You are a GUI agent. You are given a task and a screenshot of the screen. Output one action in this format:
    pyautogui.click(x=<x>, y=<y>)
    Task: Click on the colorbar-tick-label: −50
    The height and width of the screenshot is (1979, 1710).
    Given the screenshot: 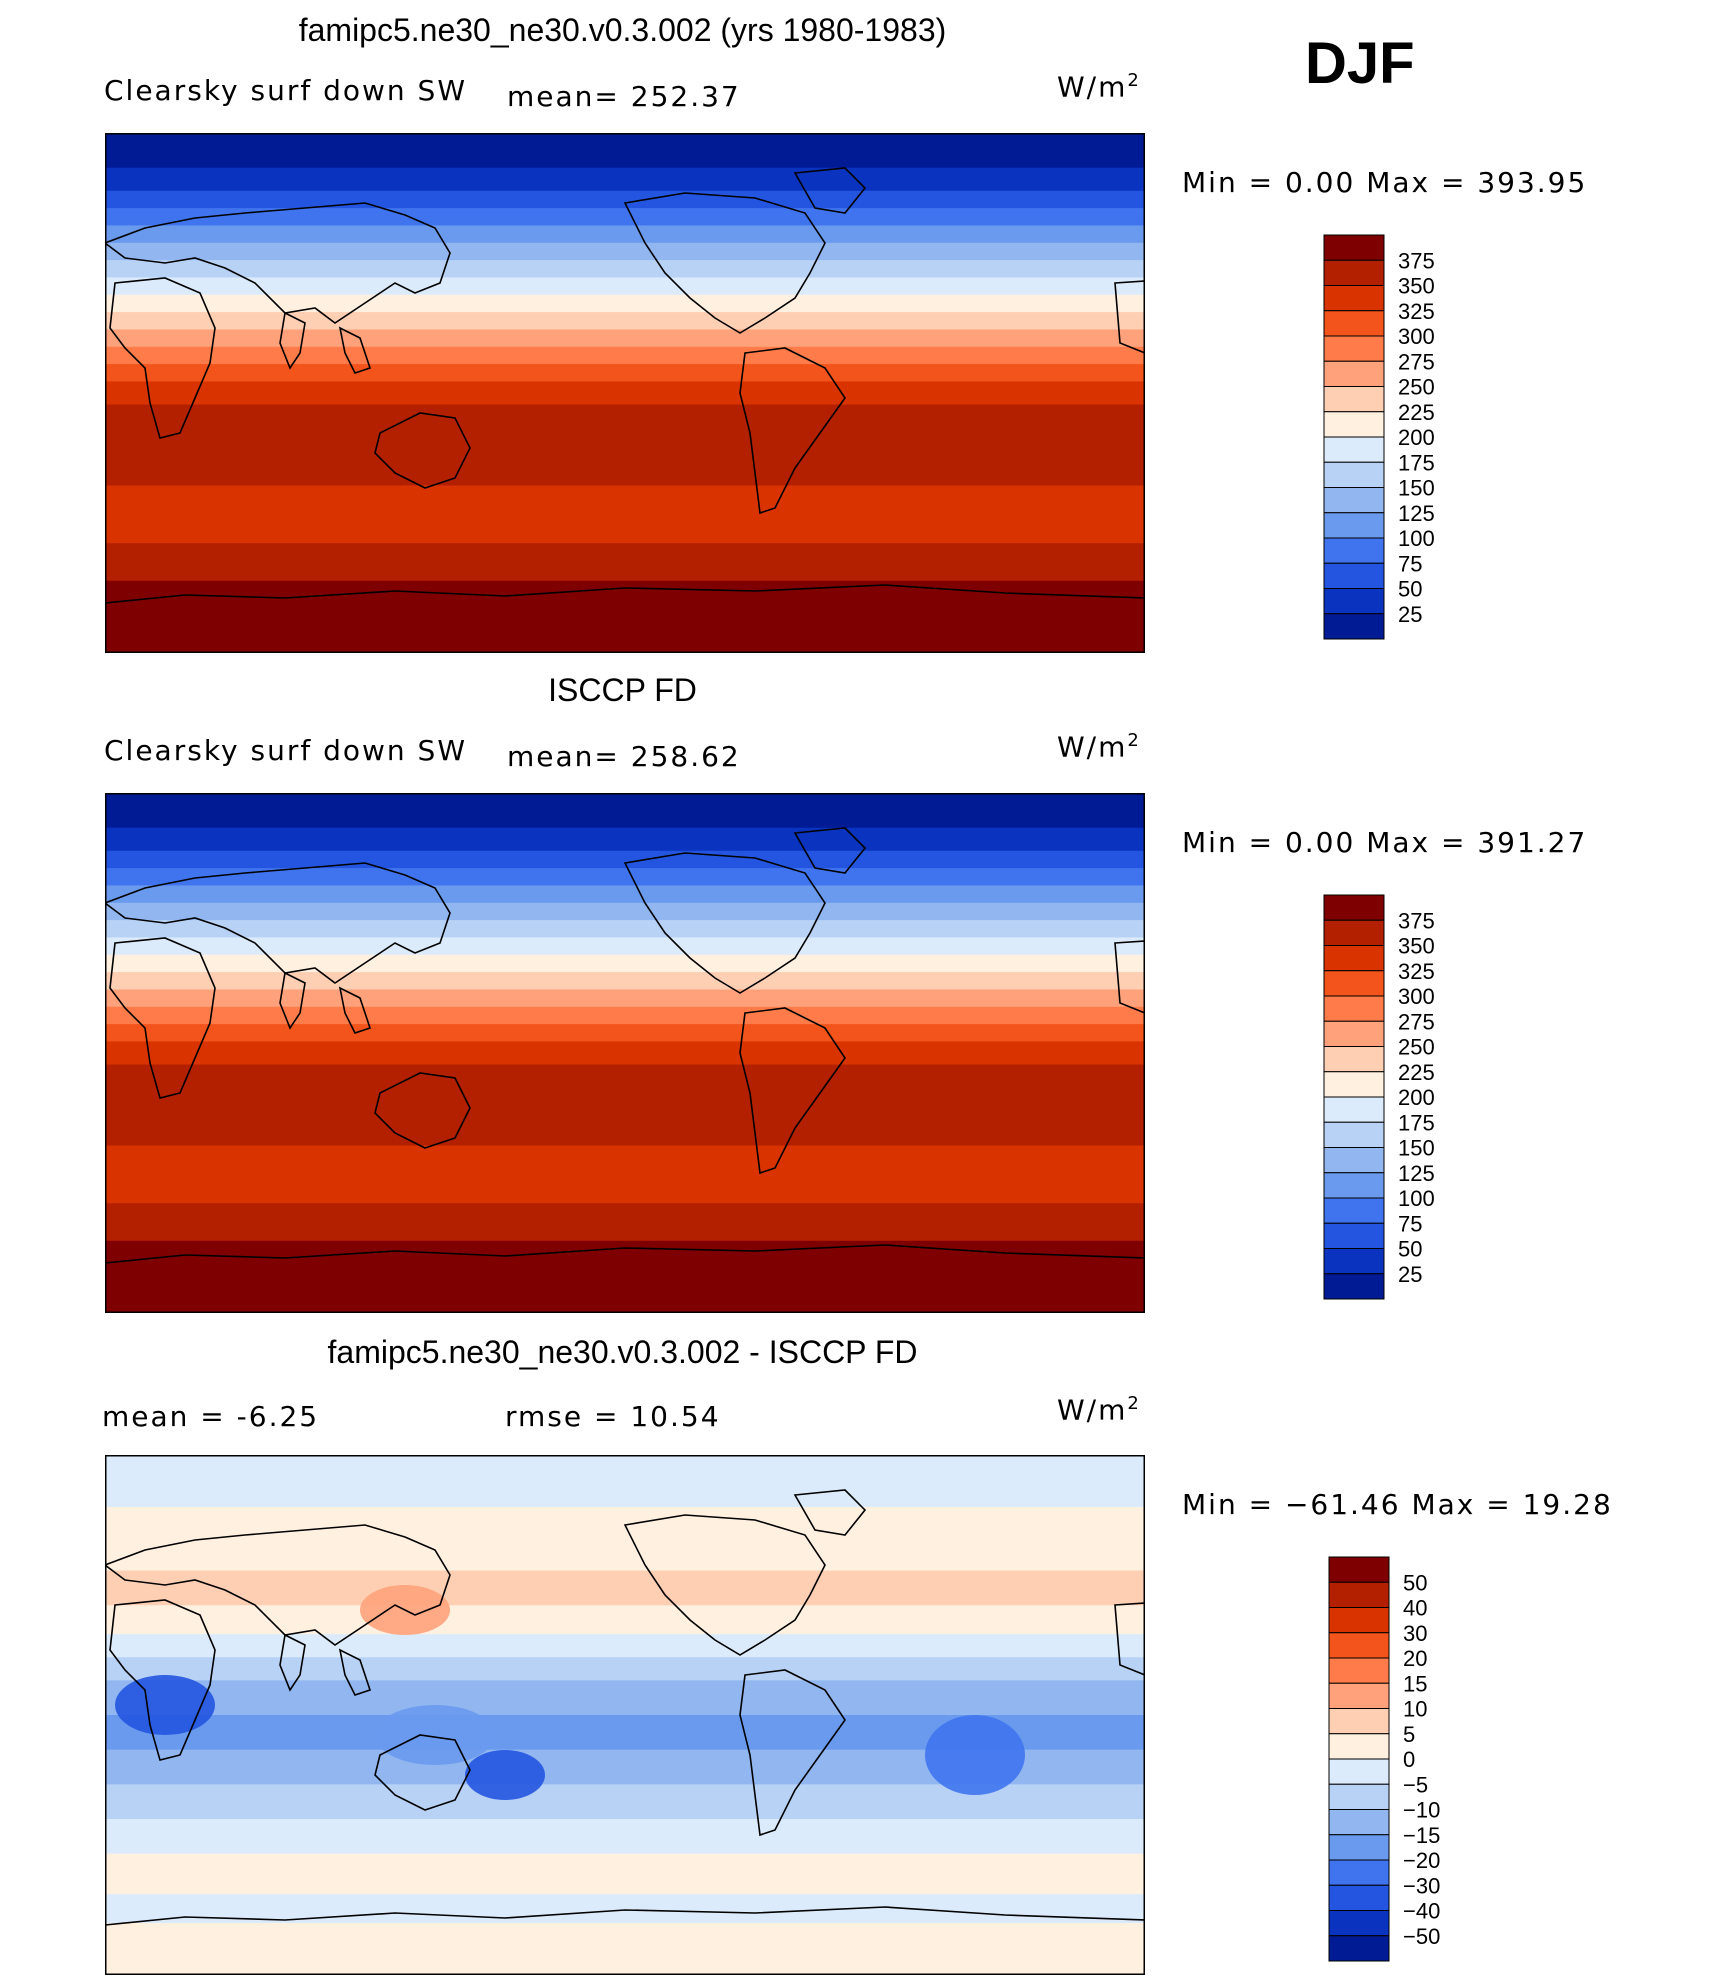 What is the action you would take?
    pyautogui.click(x=1421, y=1936)
    